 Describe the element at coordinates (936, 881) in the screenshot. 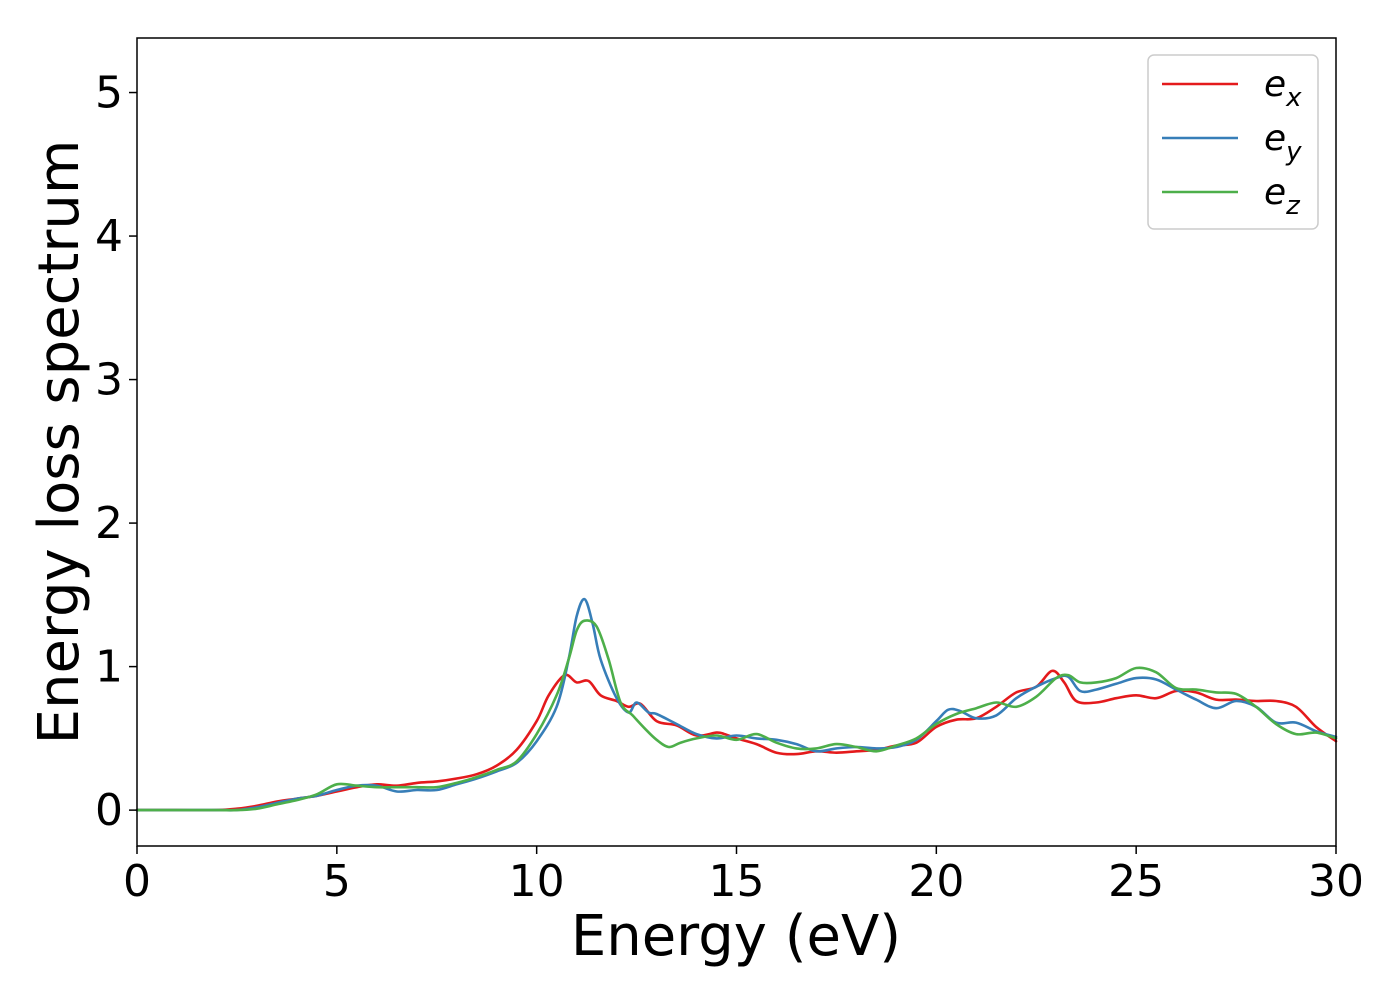

I see `x-tick-label: 20` at that location.